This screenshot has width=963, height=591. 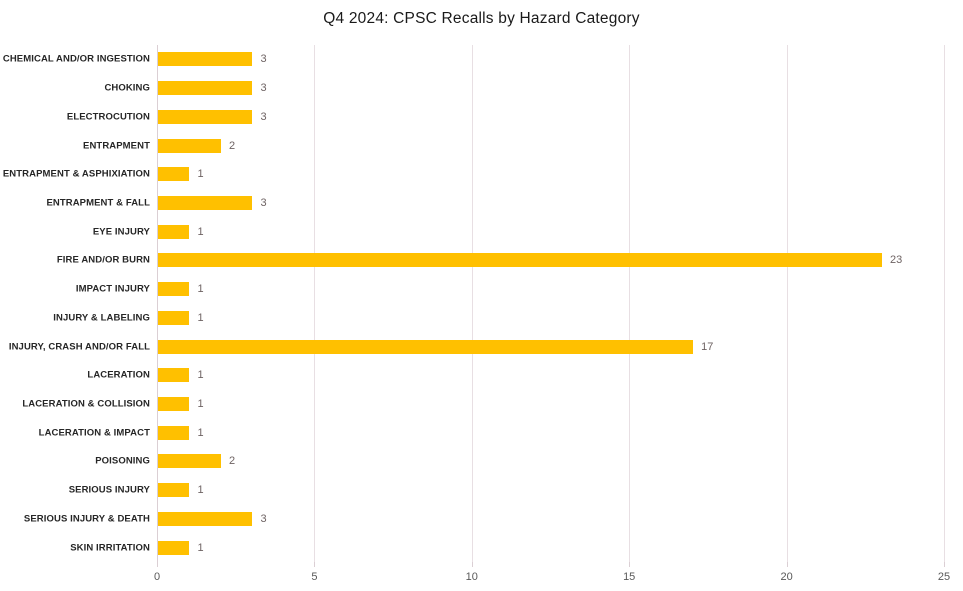 What do you see at coordinates (101, 318) in the screenshot?
I see `category-label: INJURY & LABELING` at bounding box center [101, 318].